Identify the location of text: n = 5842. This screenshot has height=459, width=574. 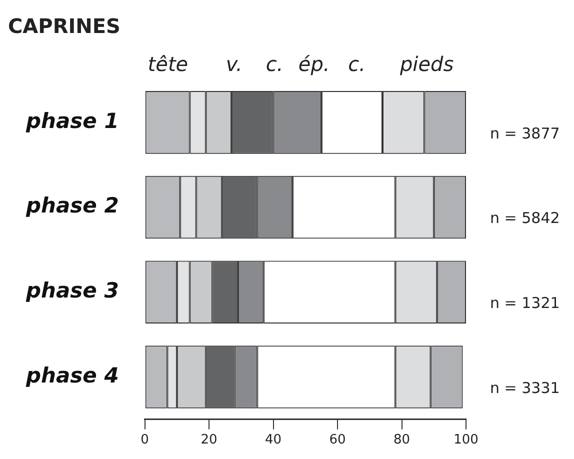
(525, 218).